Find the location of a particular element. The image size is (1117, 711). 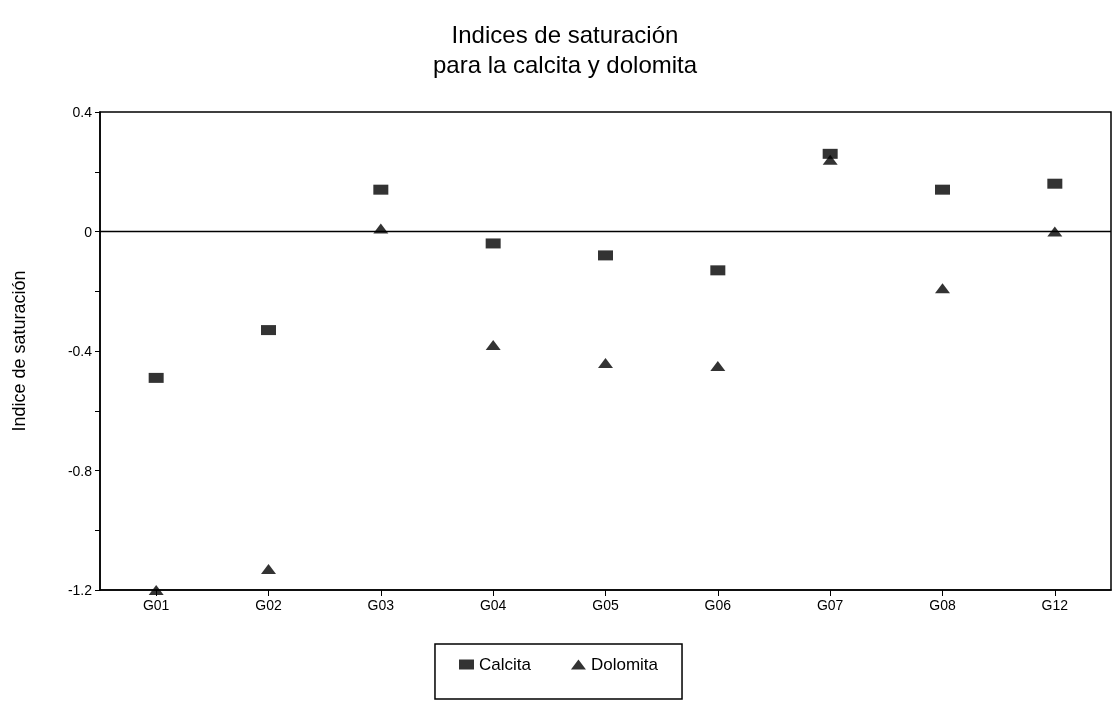

x-tick-label: G06 is located at coordinates (718, 605).